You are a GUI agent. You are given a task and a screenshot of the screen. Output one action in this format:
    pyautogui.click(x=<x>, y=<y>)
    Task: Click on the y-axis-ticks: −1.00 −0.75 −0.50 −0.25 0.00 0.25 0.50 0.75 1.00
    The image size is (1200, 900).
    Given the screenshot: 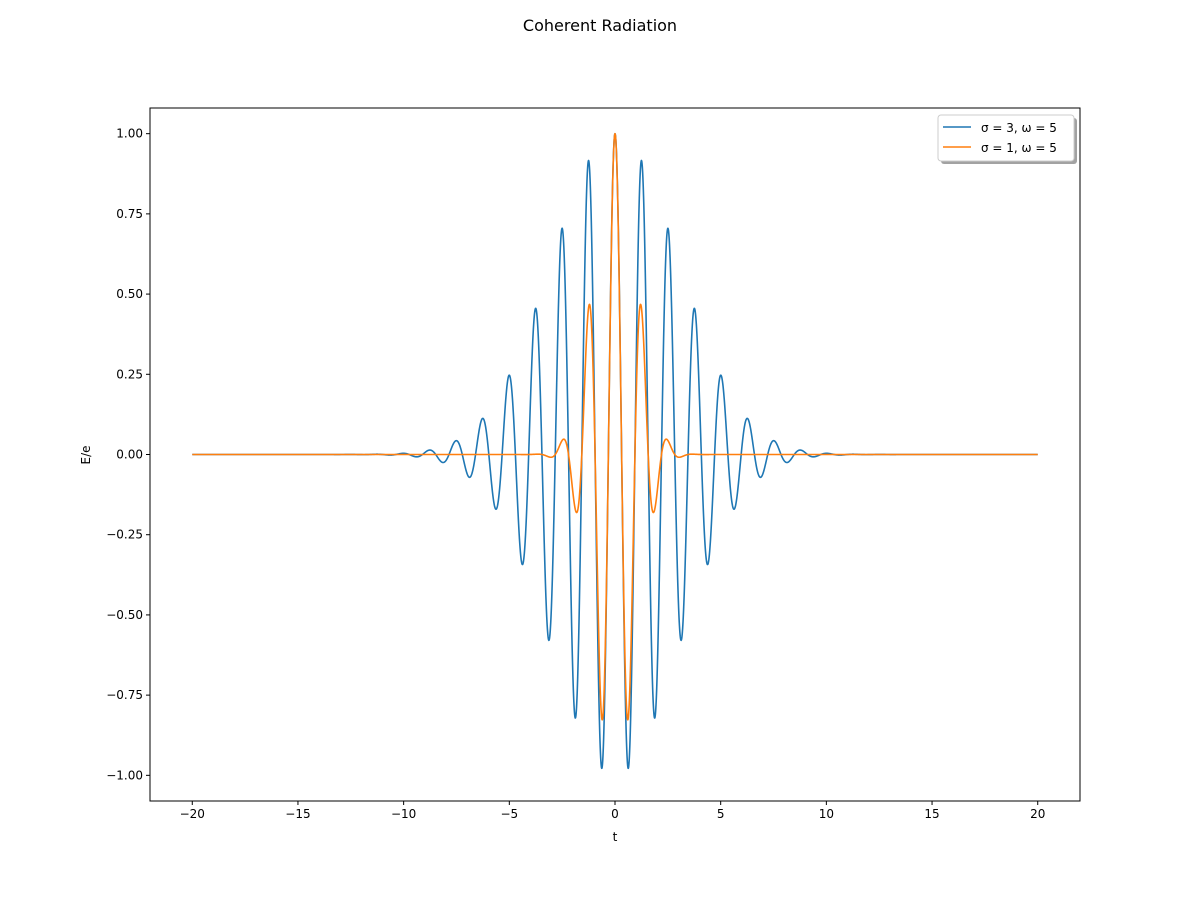 What is the action you would take?
    pyautogui.click(x=128, y=454)
    